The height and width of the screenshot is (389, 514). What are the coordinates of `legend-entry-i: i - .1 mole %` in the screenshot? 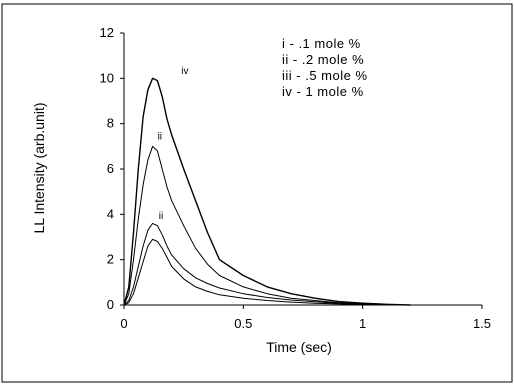 It's located at (321, 43).